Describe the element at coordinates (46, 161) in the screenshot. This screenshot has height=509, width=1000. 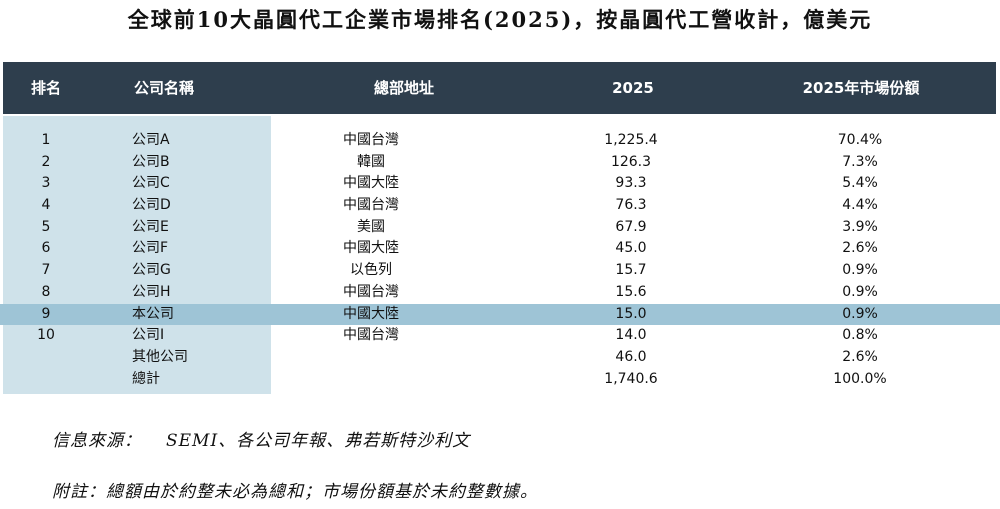
I see `cell-rank: 2` at that location.